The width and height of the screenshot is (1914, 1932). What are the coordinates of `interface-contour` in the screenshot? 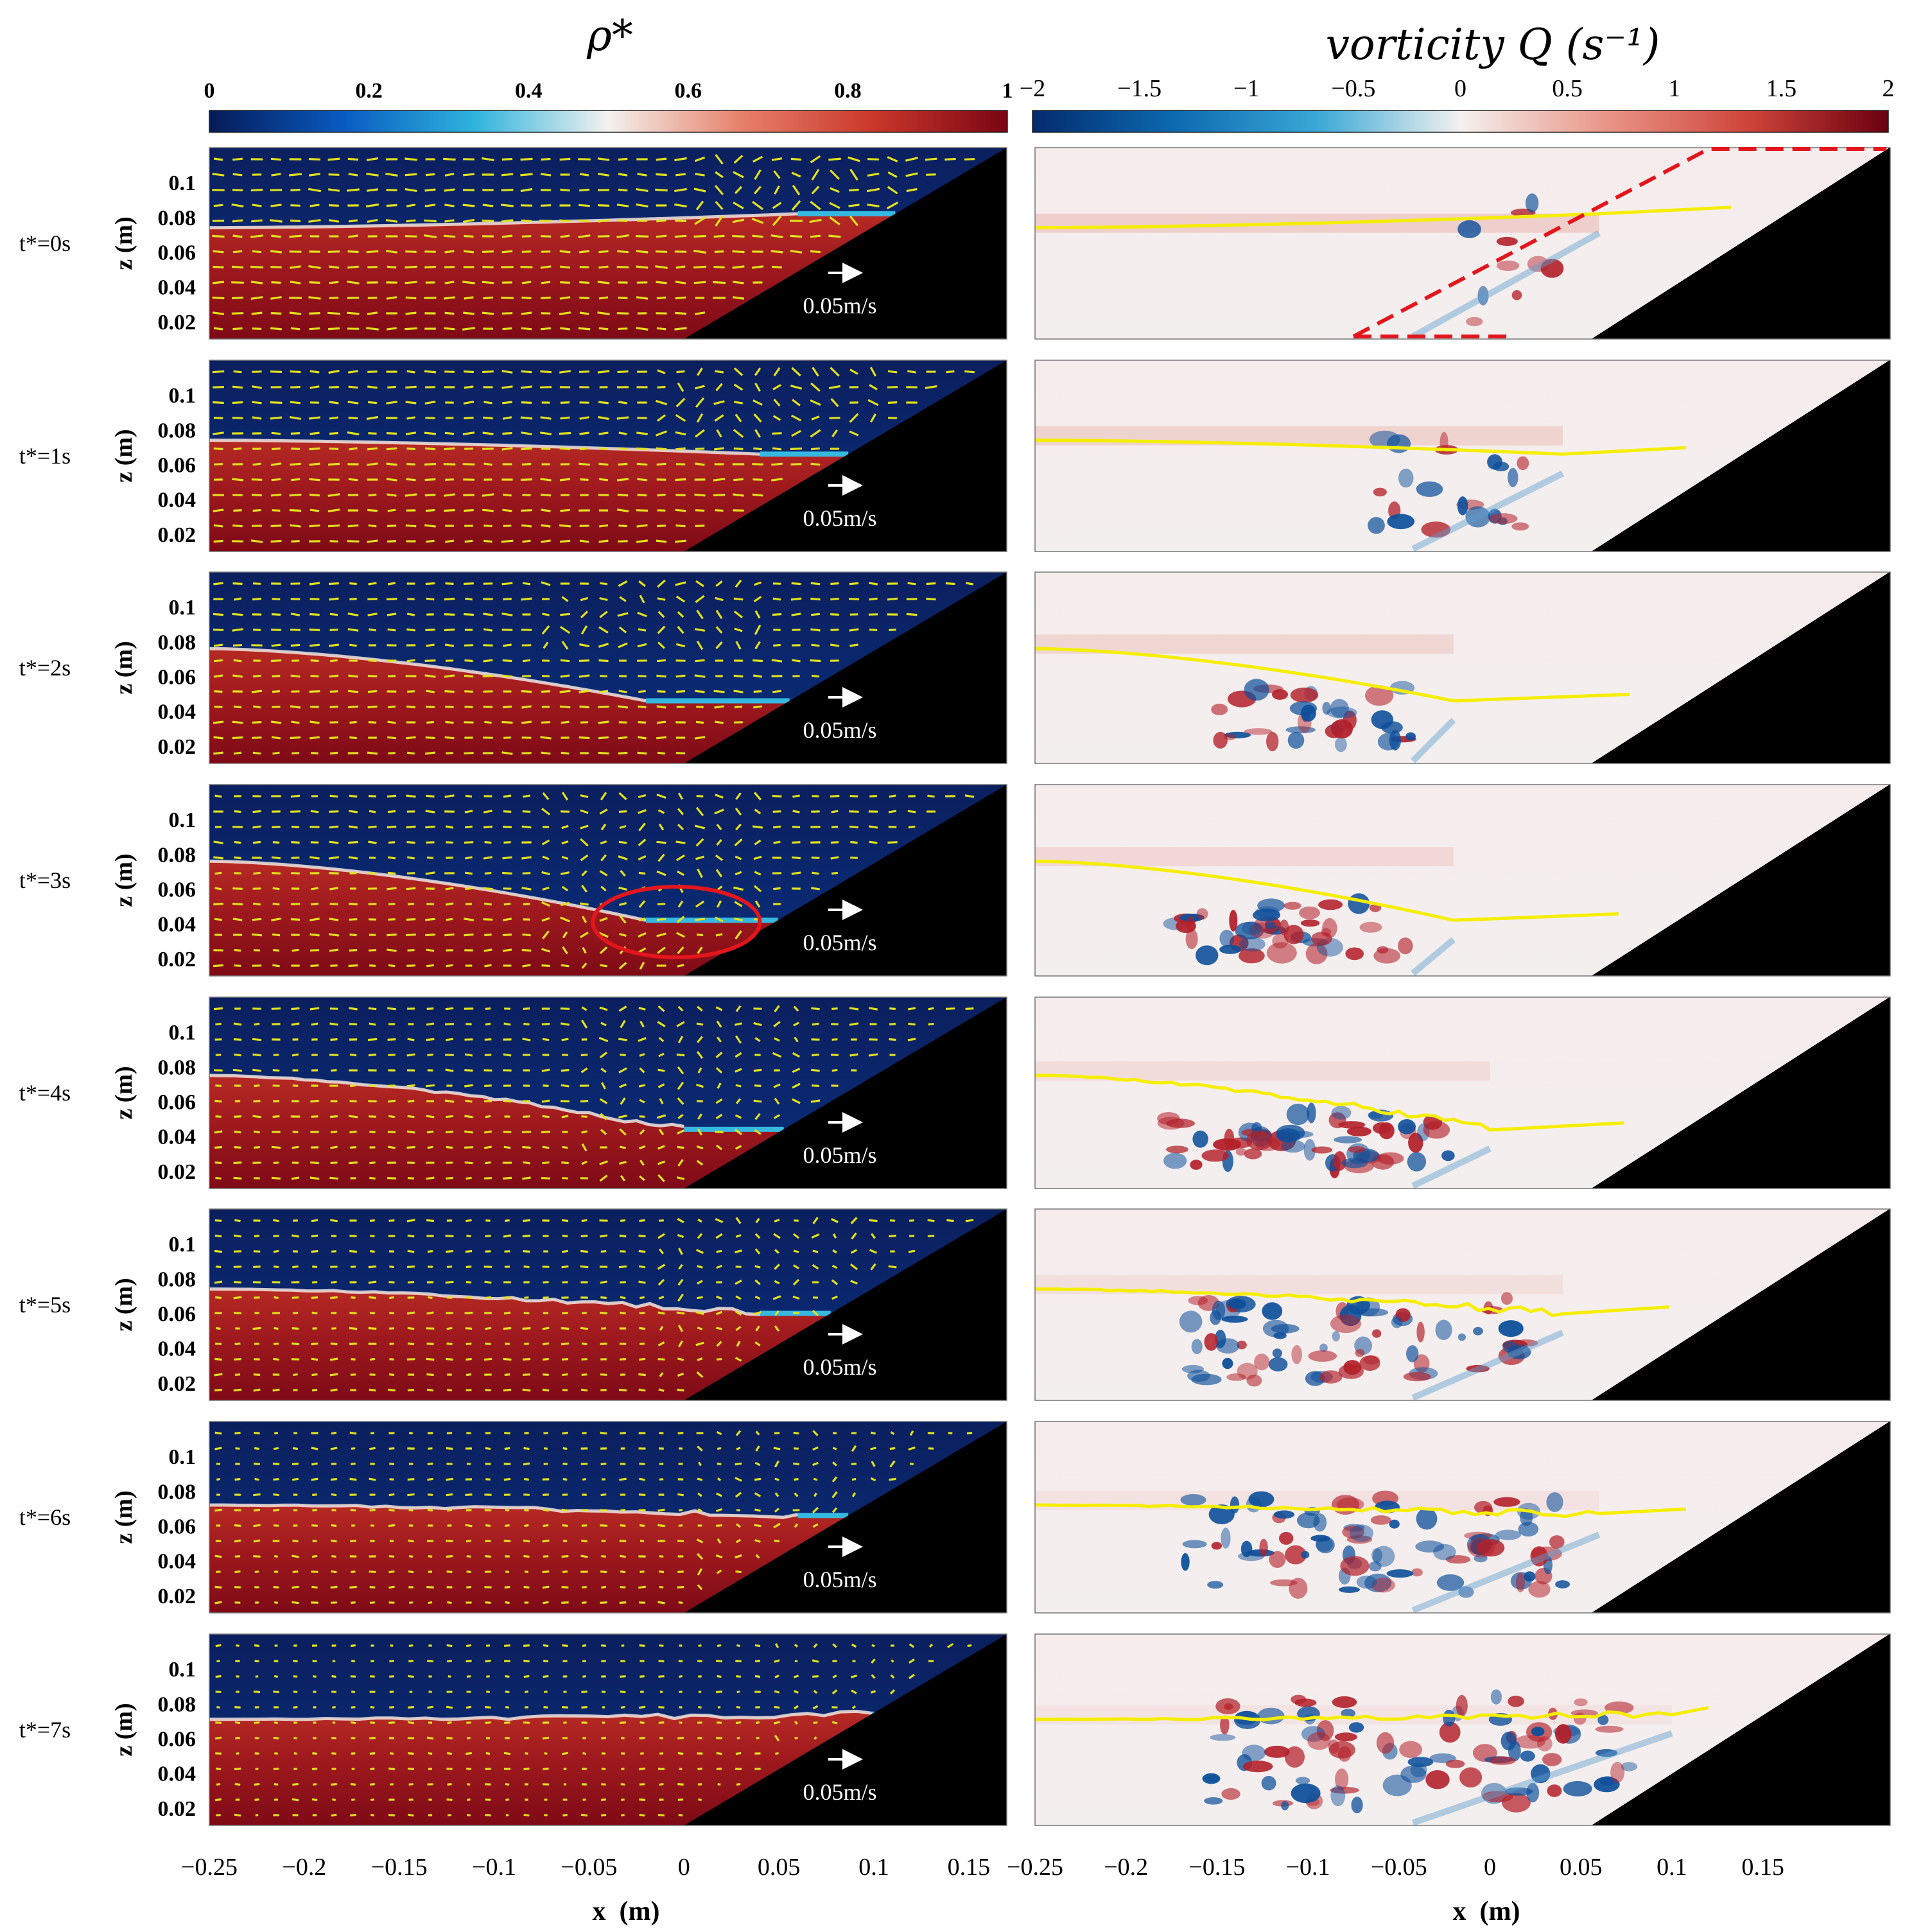 It's located at (1329, 1103).